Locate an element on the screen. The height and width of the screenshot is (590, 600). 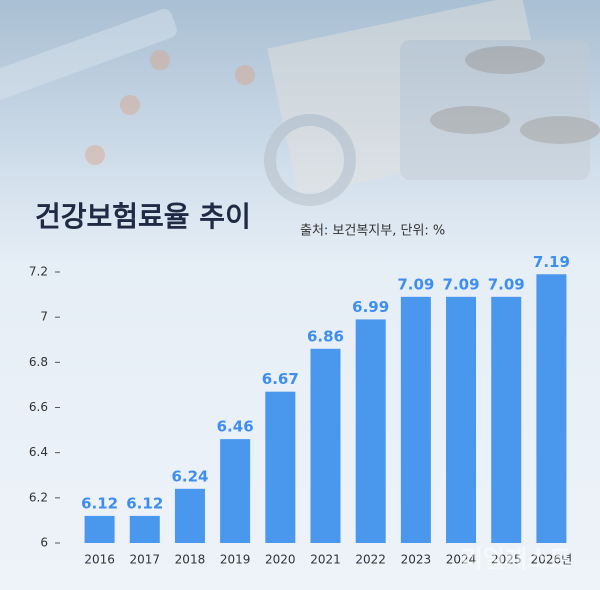
y-tick-label: 7 is located at coordinates (44, 317).